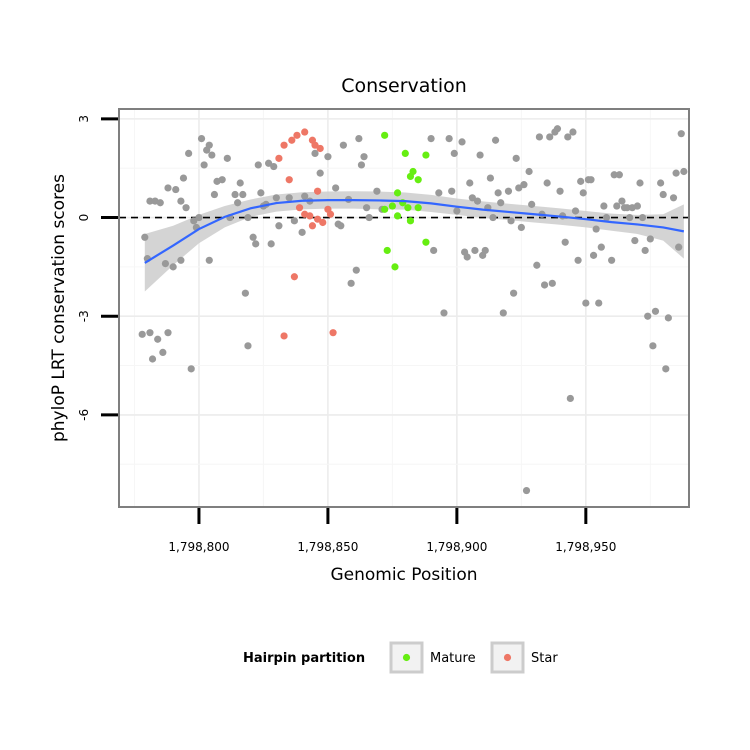  I want to click on x-tick-label: 1,798,800, so click(198, 547).